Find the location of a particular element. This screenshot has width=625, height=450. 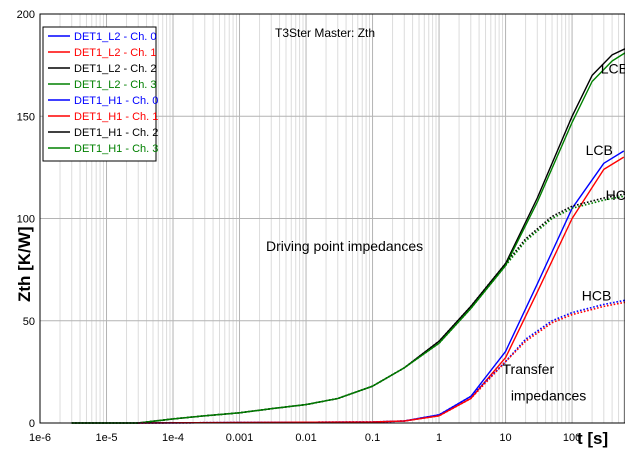

y-axis-ticks: 0 50 100 150 200 is located at coordinates (26, 219).